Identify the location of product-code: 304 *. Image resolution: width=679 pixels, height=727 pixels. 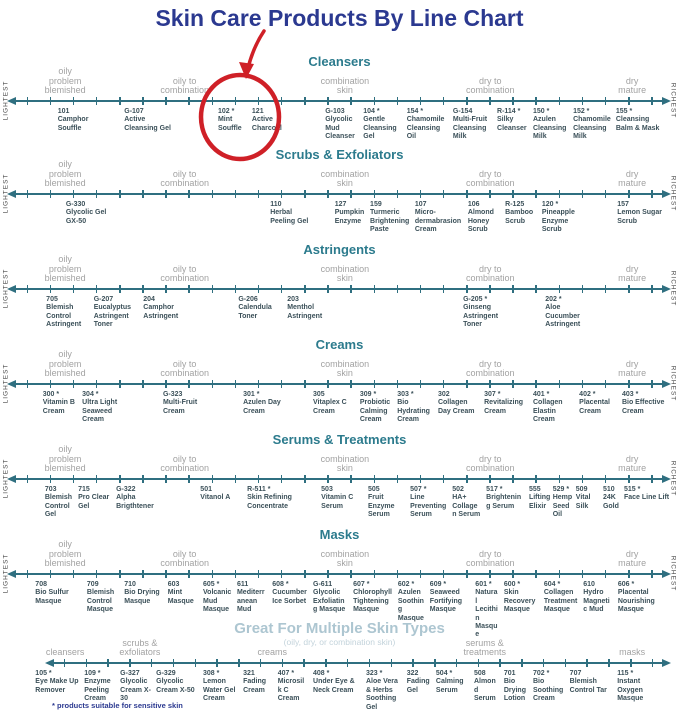
(90, 394).